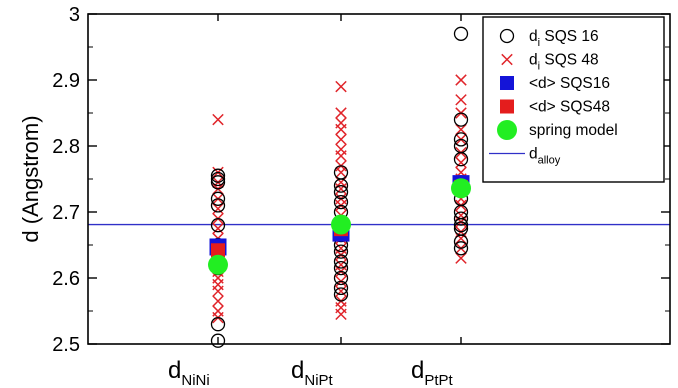 This screenshot has width=678, height=388. What do you see at coordinates (432, 372) in the screenshot?
I see `x-category-label: dPtPt` at bounding box center [432, 372].